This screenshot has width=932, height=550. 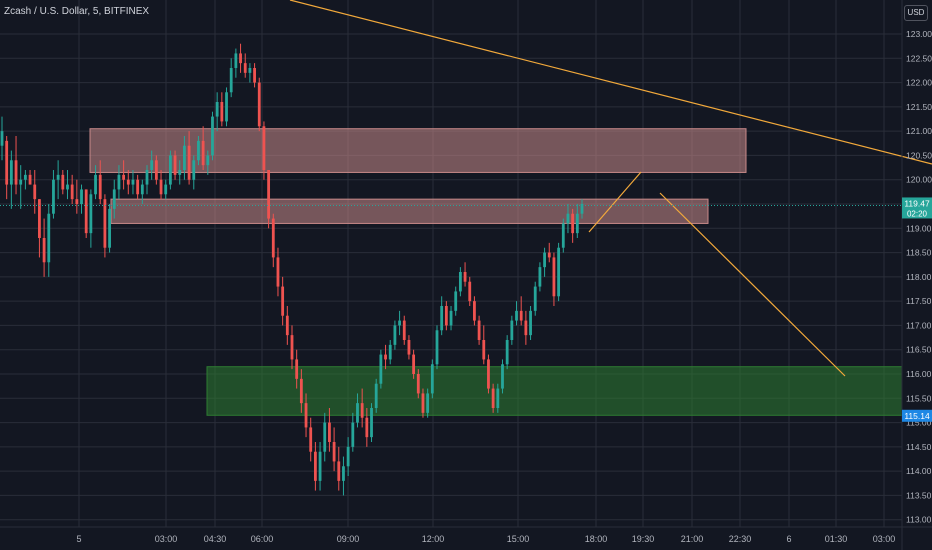 I want to click on y-tick-label: 116.00, so click(x=919, y=374).